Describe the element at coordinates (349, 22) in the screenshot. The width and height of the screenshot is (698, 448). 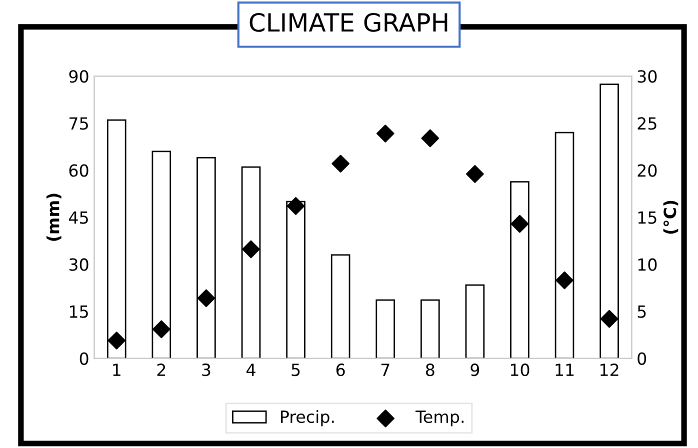
I see `chart-title: CLIMATE GRAPH` at that location.